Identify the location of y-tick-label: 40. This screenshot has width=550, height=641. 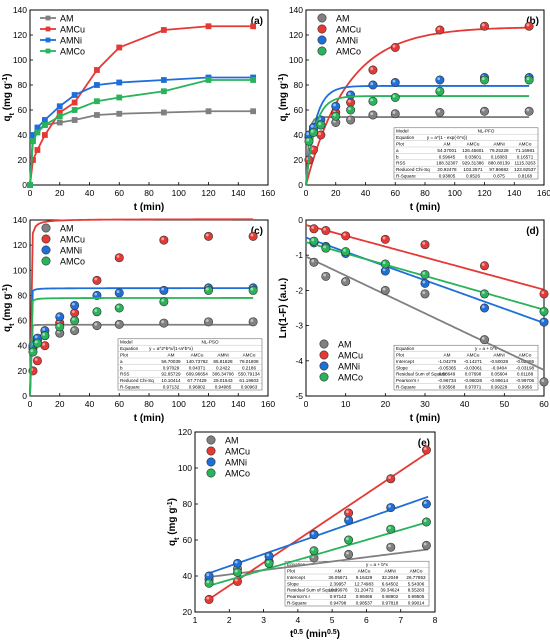
(23, 346).